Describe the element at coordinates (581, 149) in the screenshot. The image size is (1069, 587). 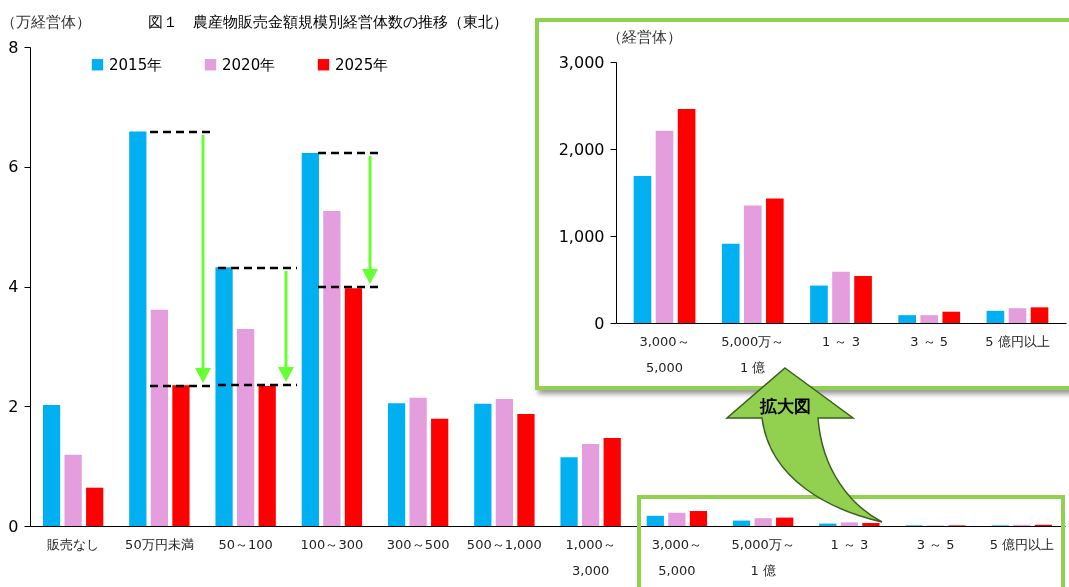
I see `y-tick-label: 2,000` at that location.